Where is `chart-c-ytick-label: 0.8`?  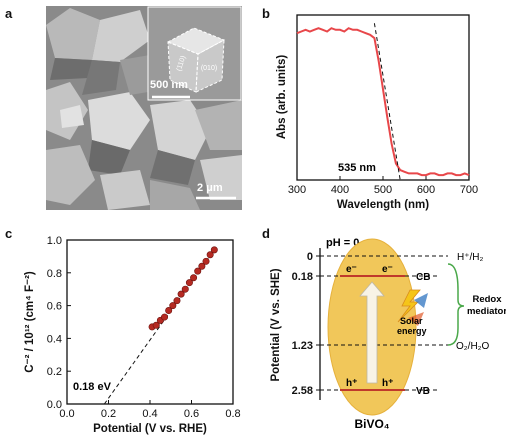
chart-c-ytick-label: 0.8 is located at coordinates (54, 274).